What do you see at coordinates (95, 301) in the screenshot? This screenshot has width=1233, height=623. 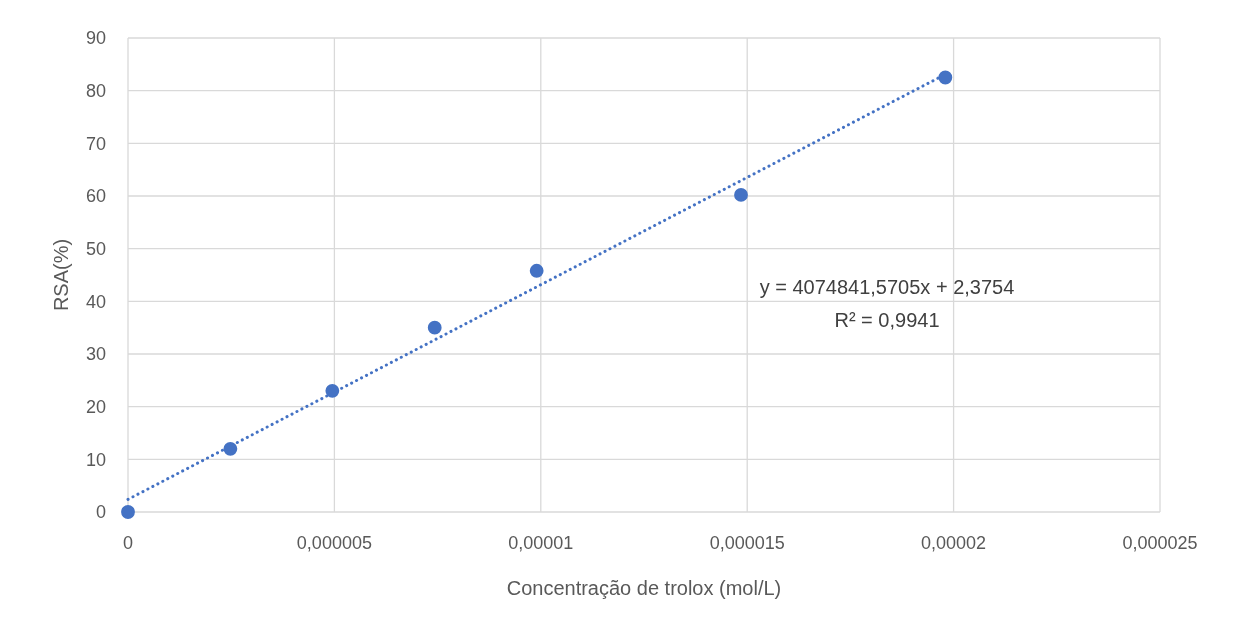 I see `y-tick-label: 40` at bounding box center [95, 301].